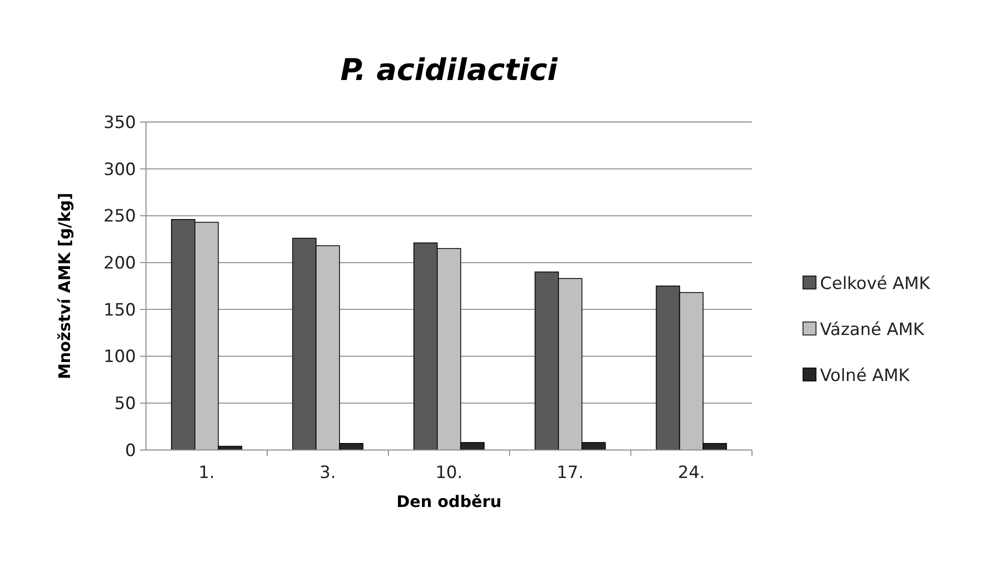 This screenshot has height=565, width=983. Describe the element at coordinates (120, 357) in the screenshot. I see `y-tick-label: 100` at that location.